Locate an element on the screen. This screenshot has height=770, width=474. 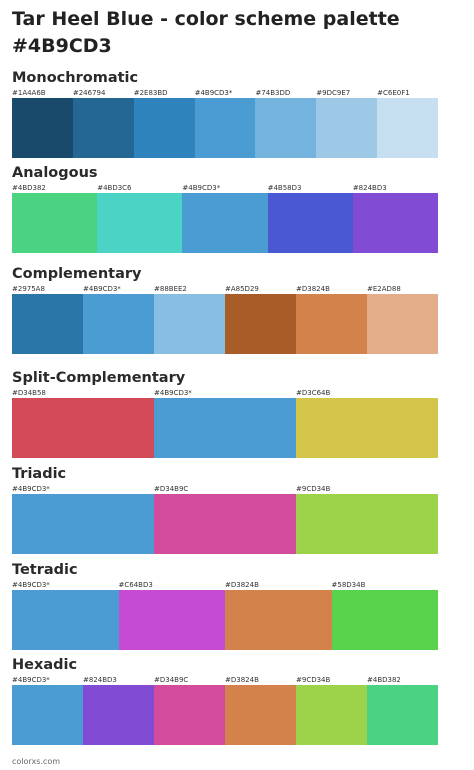
tetradic-heading: Tetradic is located at coordinates (45, 570).